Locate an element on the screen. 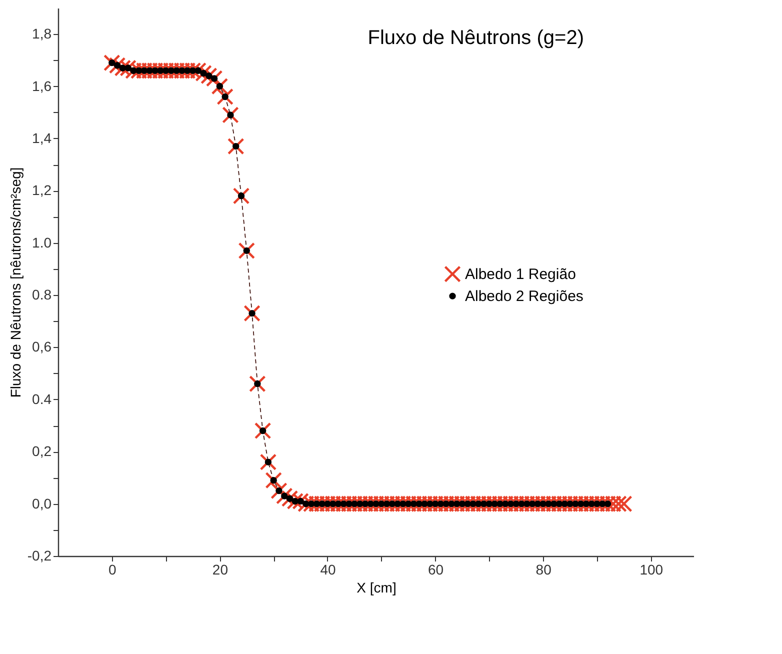  x-tick-label: 40 is located at coordinates (328, 570).